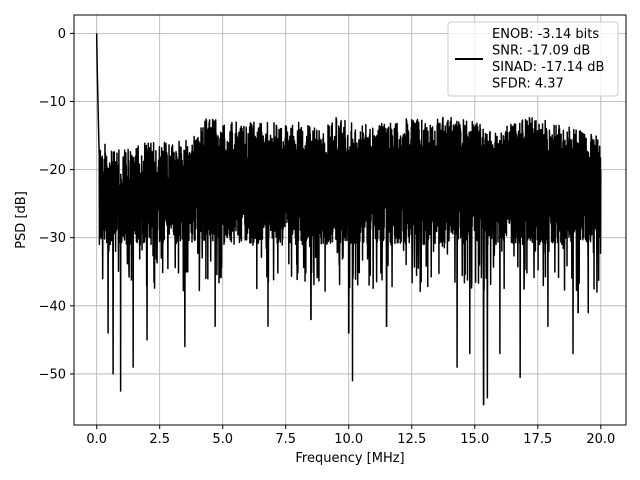 The height and width of the screenshot is (480, 640). Describe the element at coordinates (548, 67) in the screenshot. I see `legend-entry-sinad: SINAD: -17.14 dB` at that location.